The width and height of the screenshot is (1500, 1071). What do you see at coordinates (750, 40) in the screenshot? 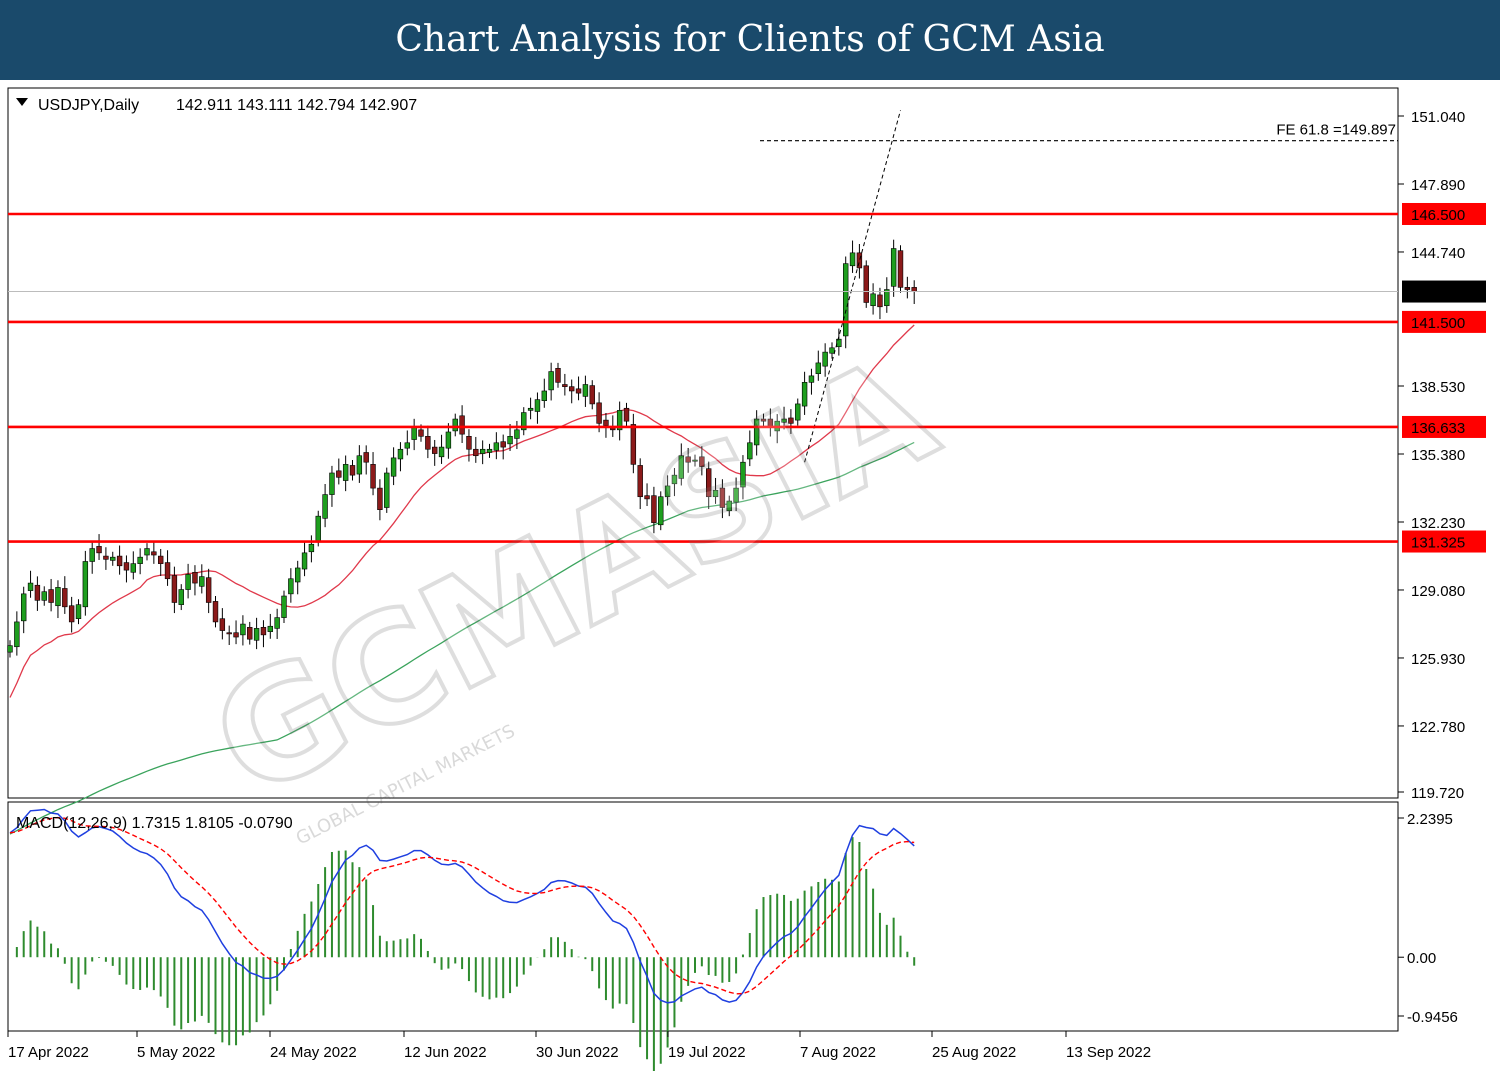
I see `title-banner` at bounding box center [750, 40].